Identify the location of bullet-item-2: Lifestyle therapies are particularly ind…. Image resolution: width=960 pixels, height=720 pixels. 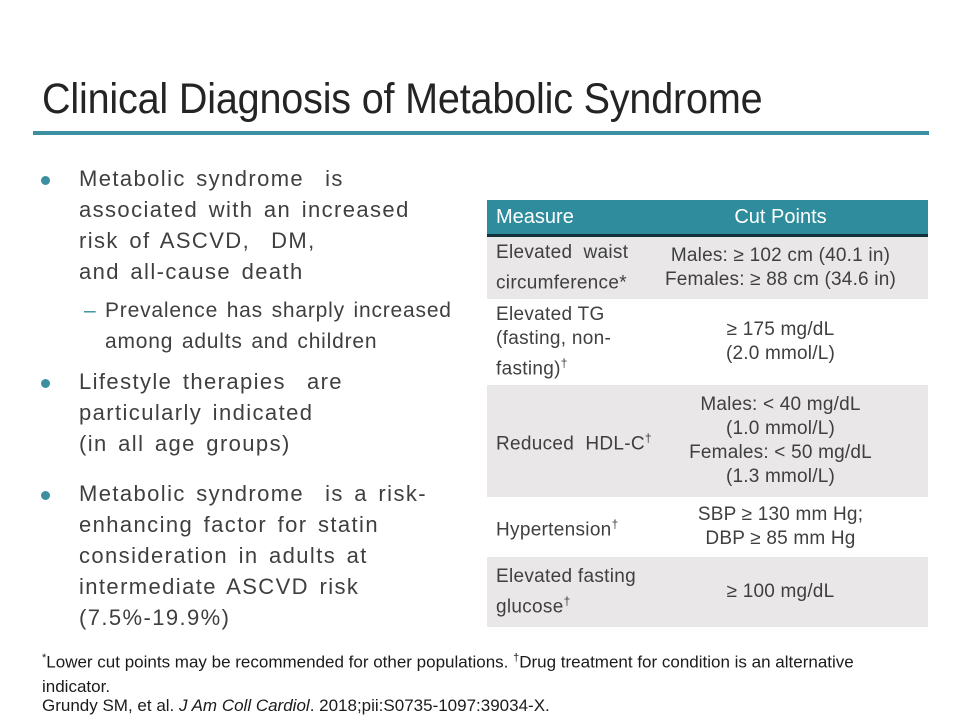
(211, 412).